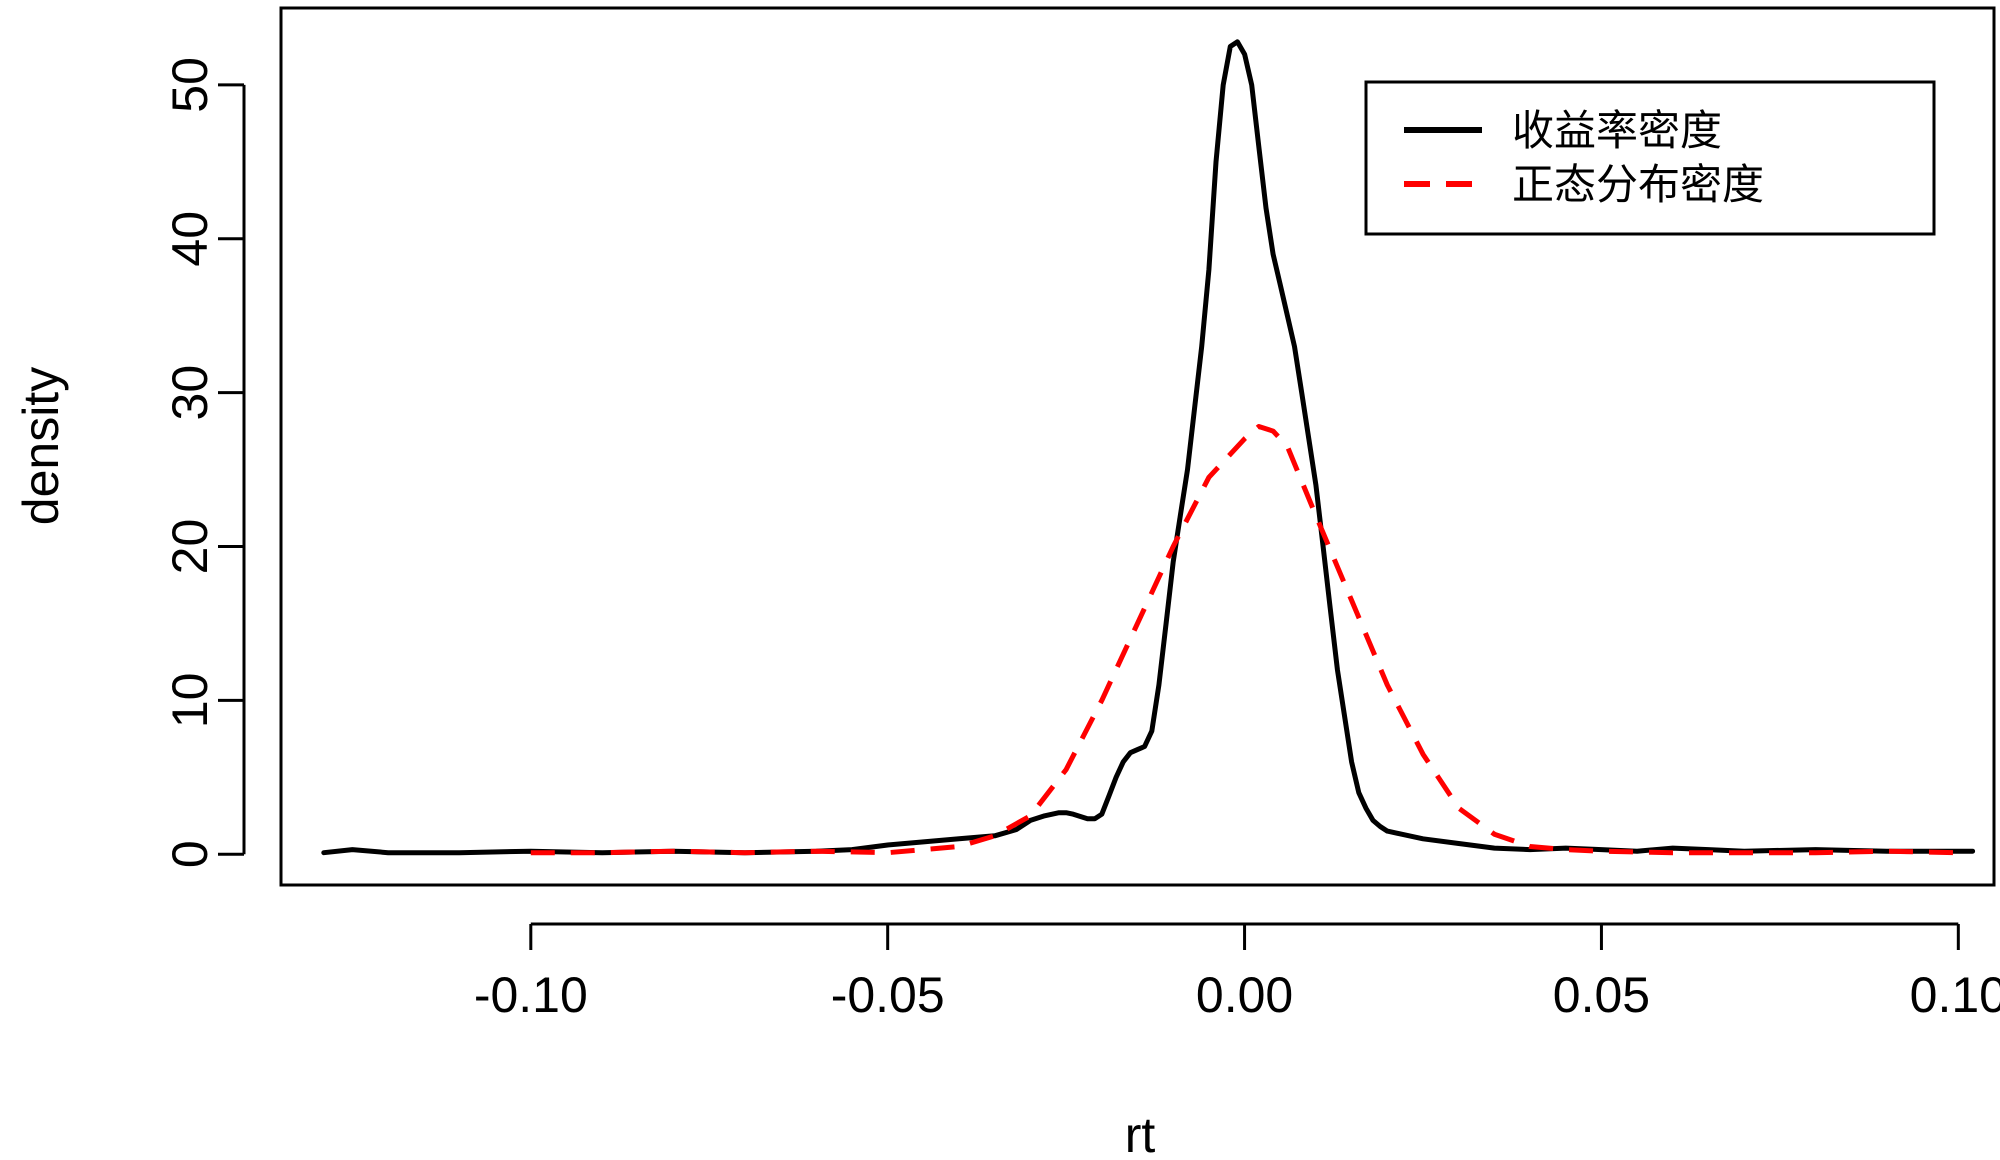 The height and width of the screenshot is (1160, 2000). I want to click on legend-box, so click(1650, 158).